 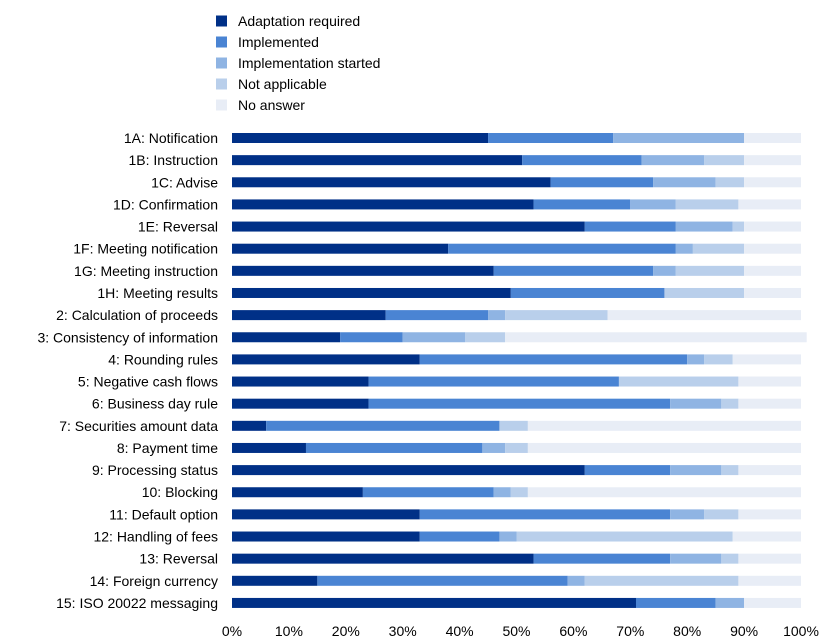 I want to click on bar-row-1c-advise, so click(x=516, y=182).